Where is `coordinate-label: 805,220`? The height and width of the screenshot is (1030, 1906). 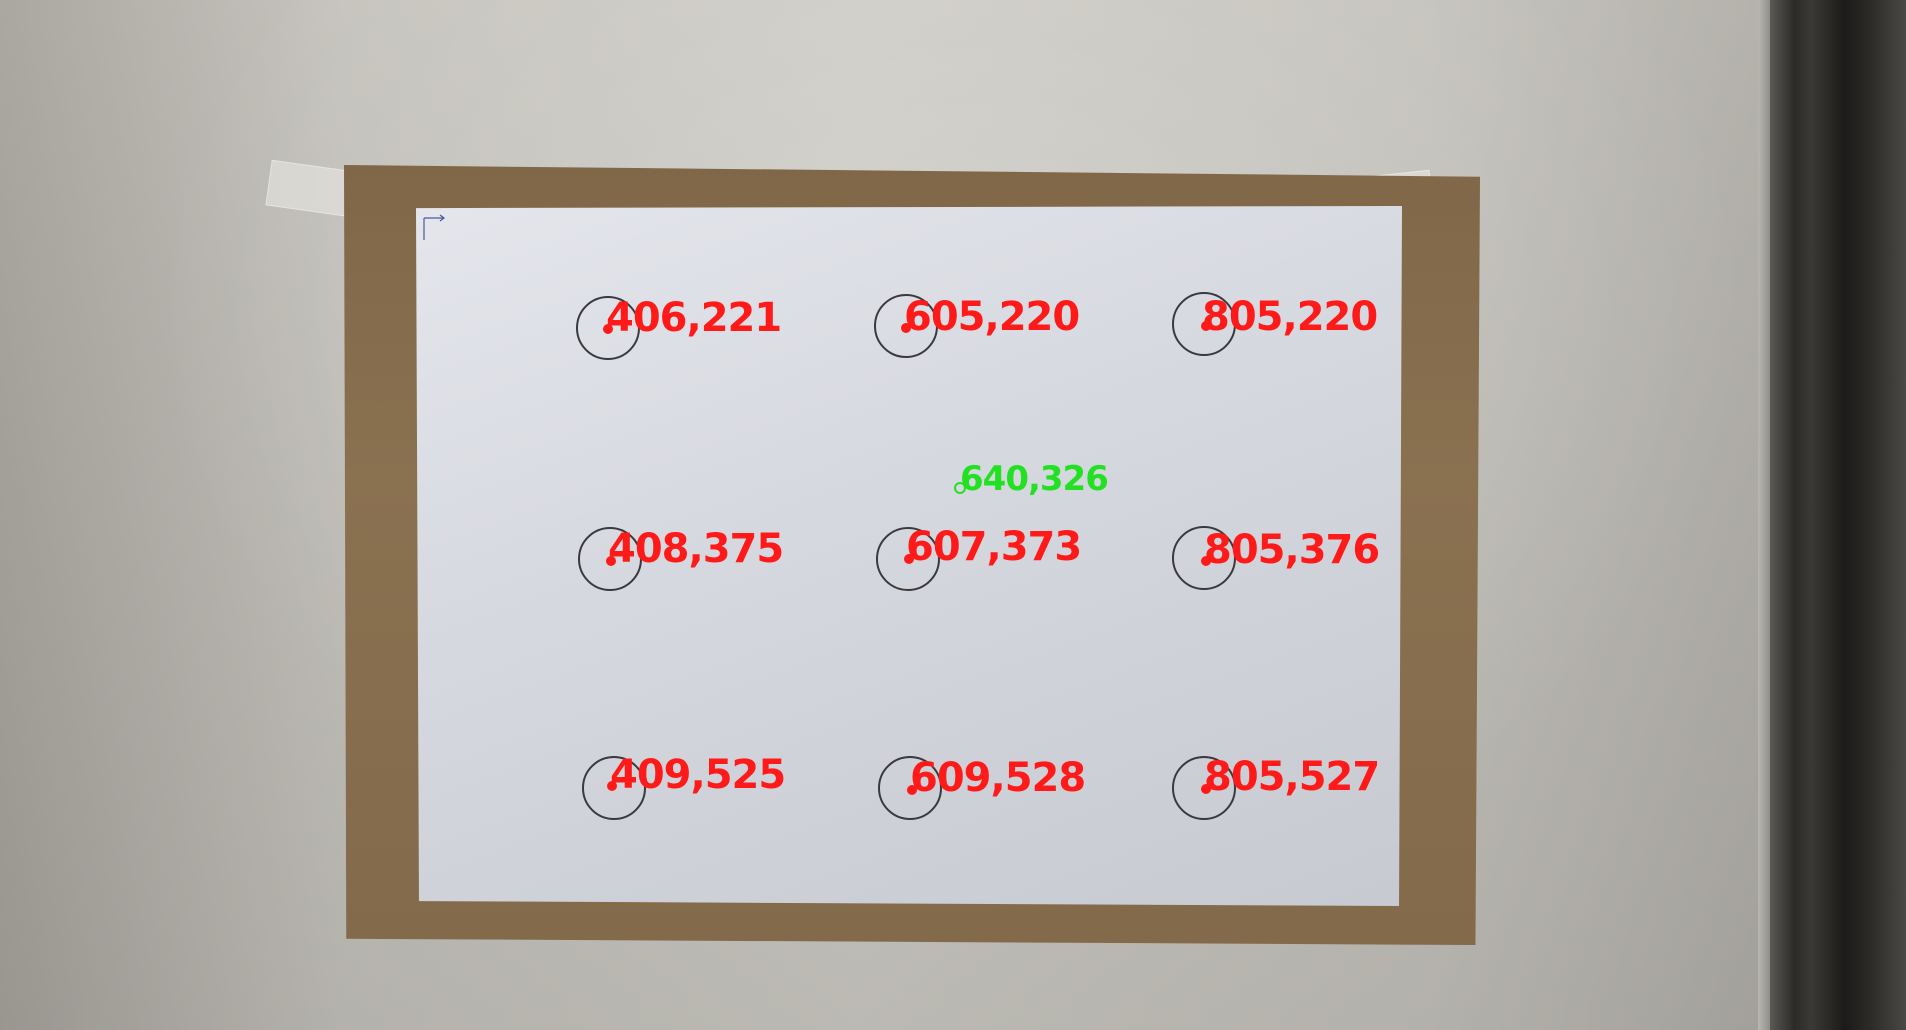
coordinate-label: 805,220 is located at coordinates (1290, 317).